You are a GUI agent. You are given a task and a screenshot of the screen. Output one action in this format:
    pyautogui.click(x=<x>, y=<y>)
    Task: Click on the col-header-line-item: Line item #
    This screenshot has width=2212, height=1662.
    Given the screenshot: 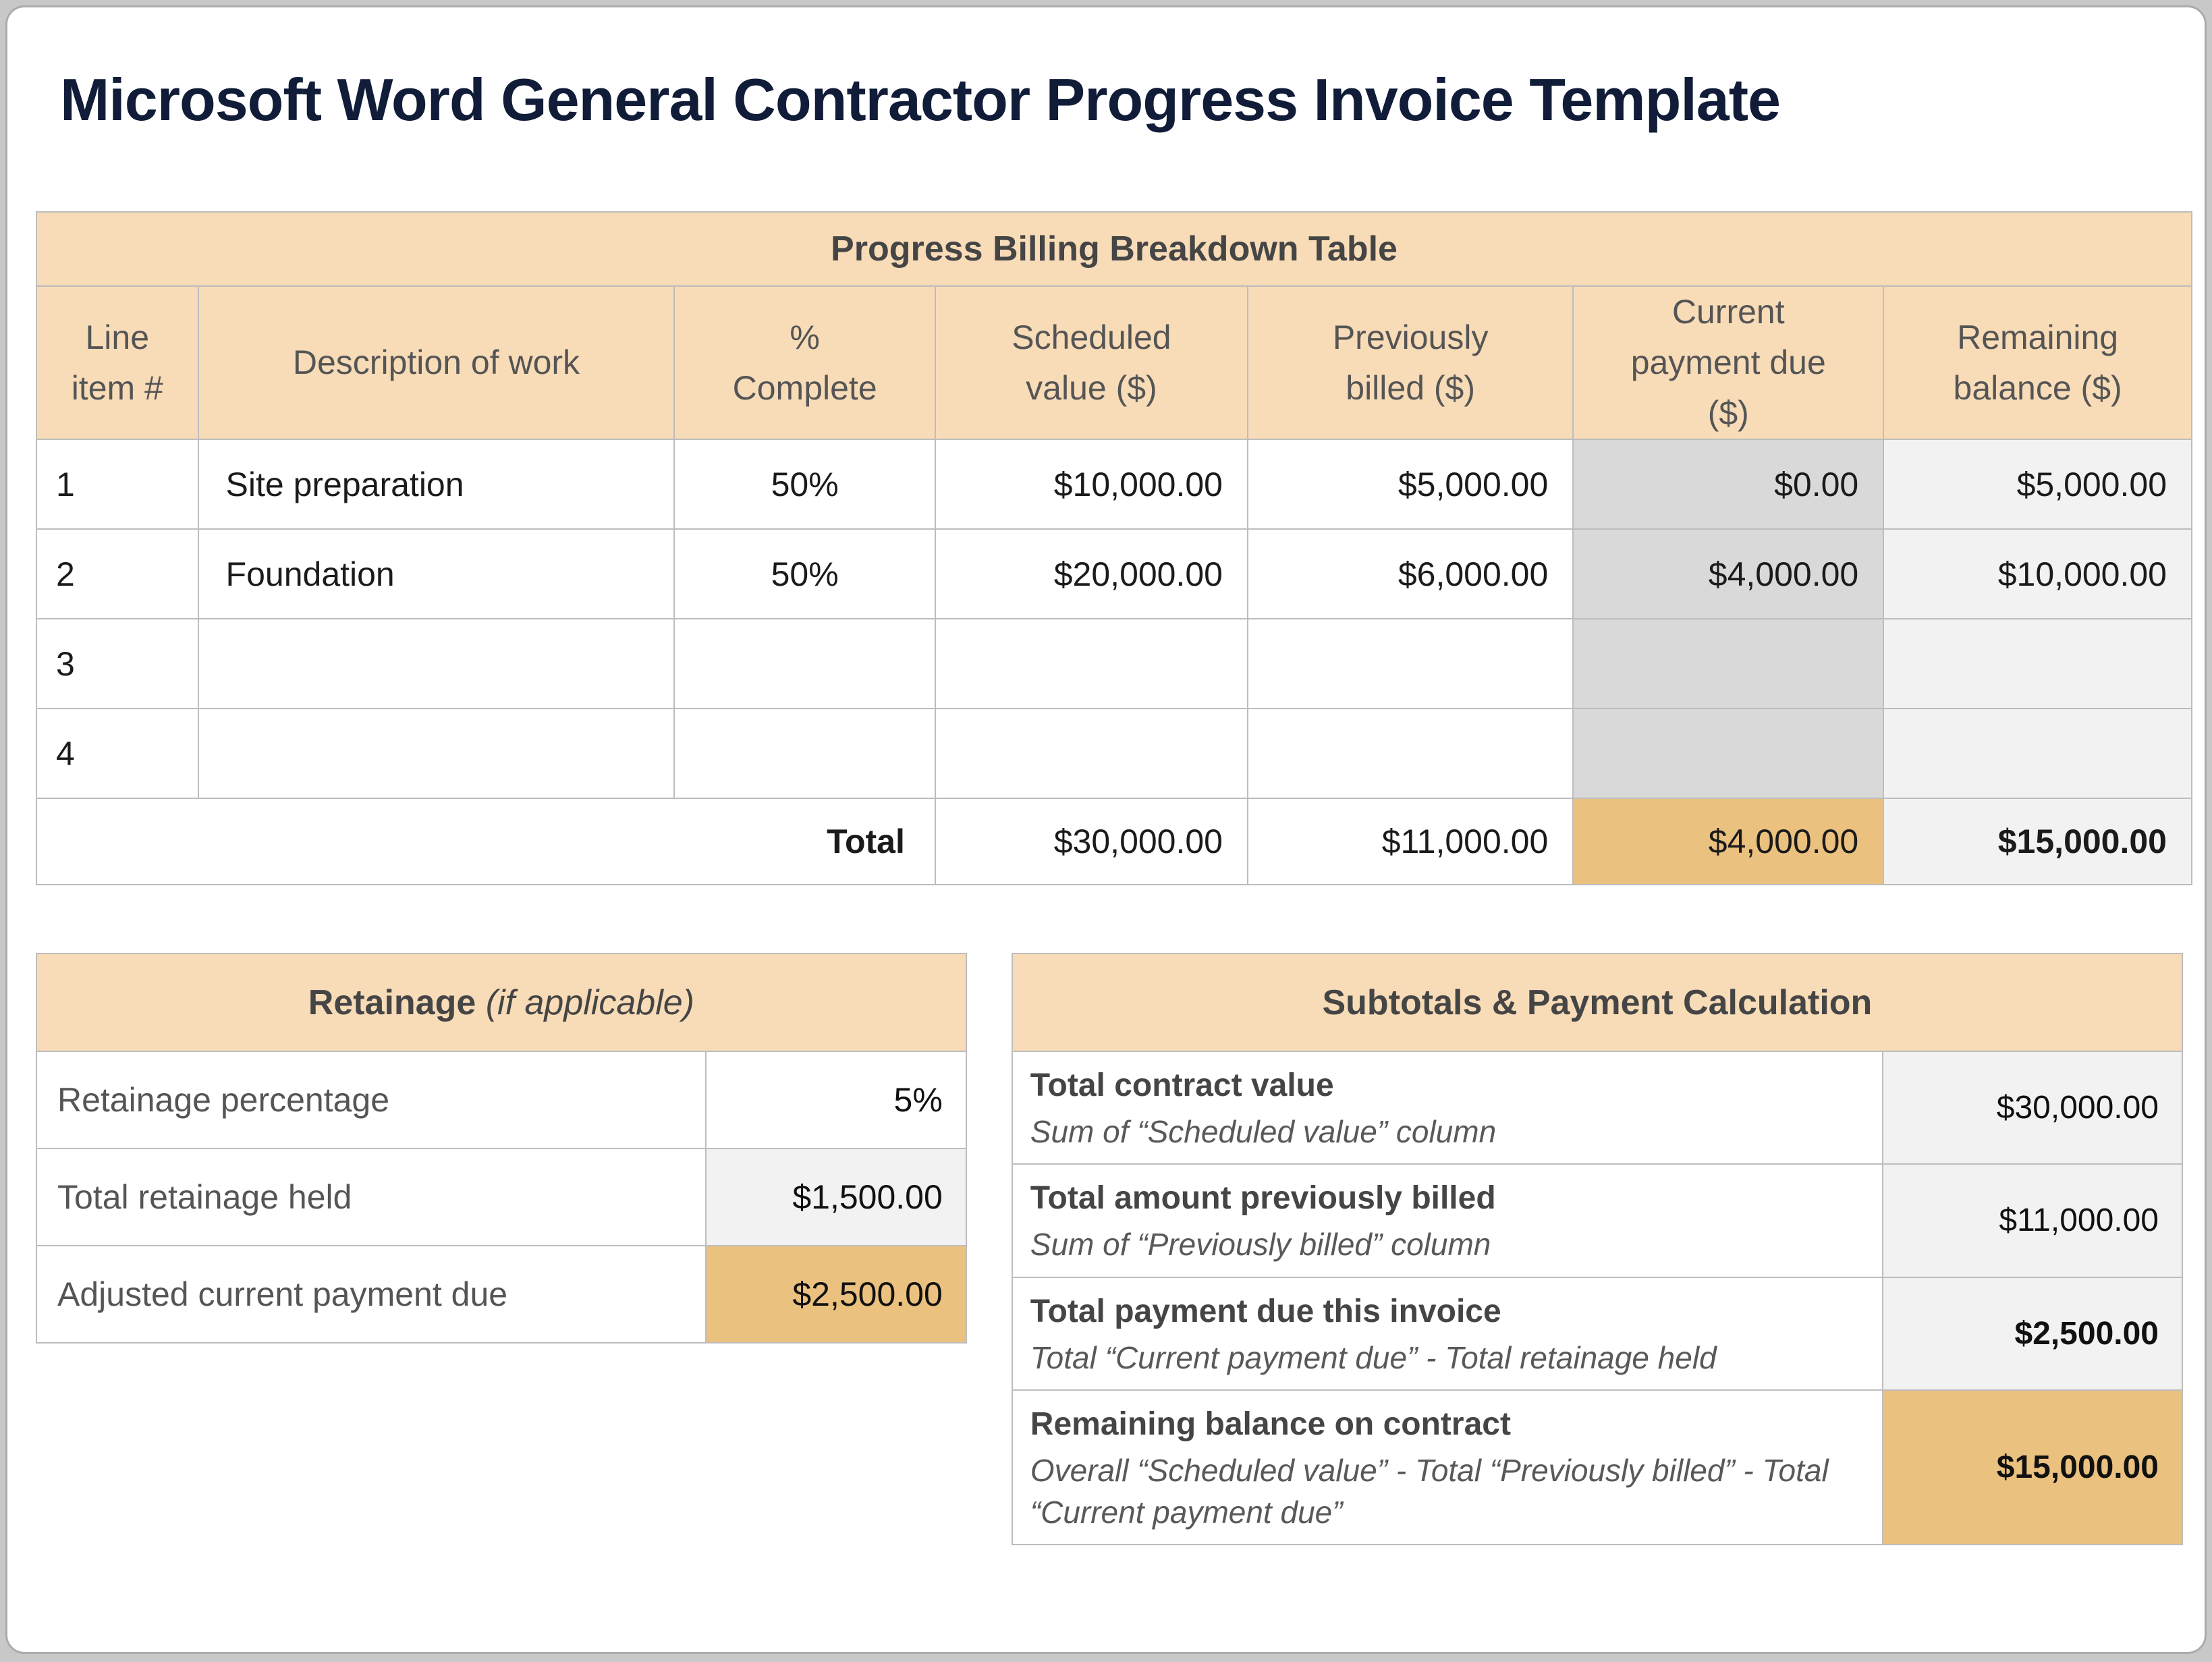 What is the action you would take?
    pyautogui.click(x=117, y=362)
    